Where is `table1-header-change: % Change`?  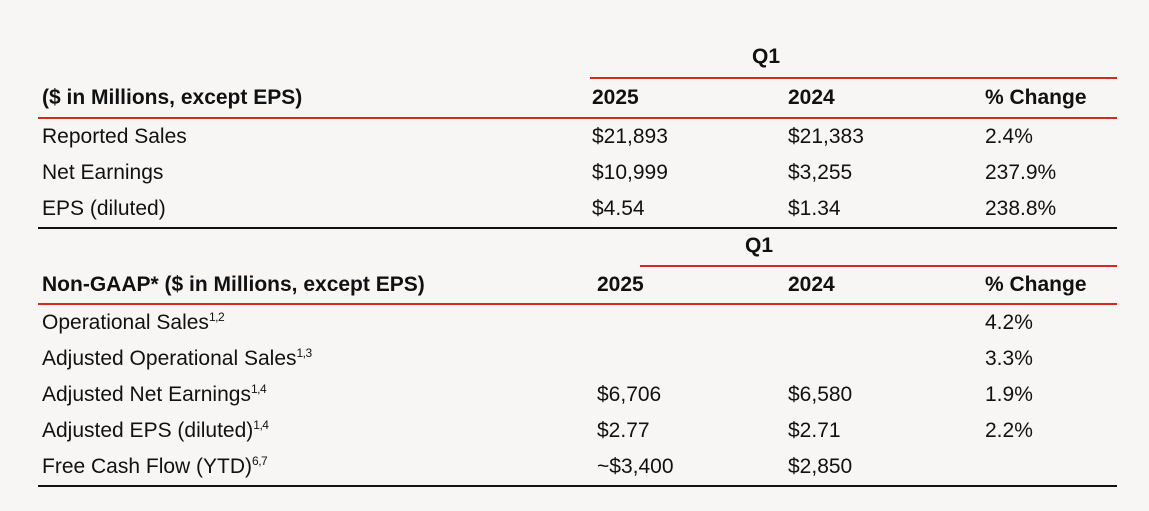
table1-header-change: % Change is located at coordinates (1036, 97).